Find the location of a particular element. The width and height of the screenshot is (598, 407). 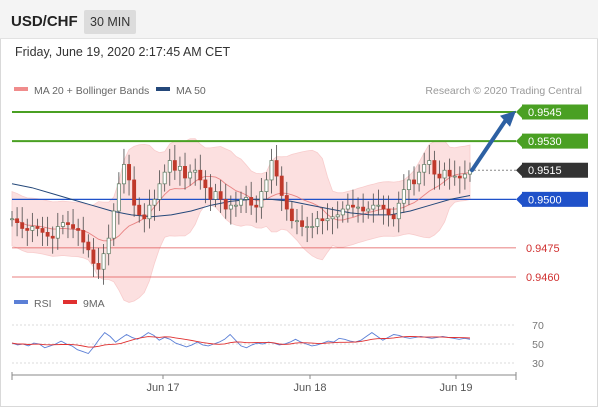

ma50-legend-swatch is located at coordinates (163, 89).